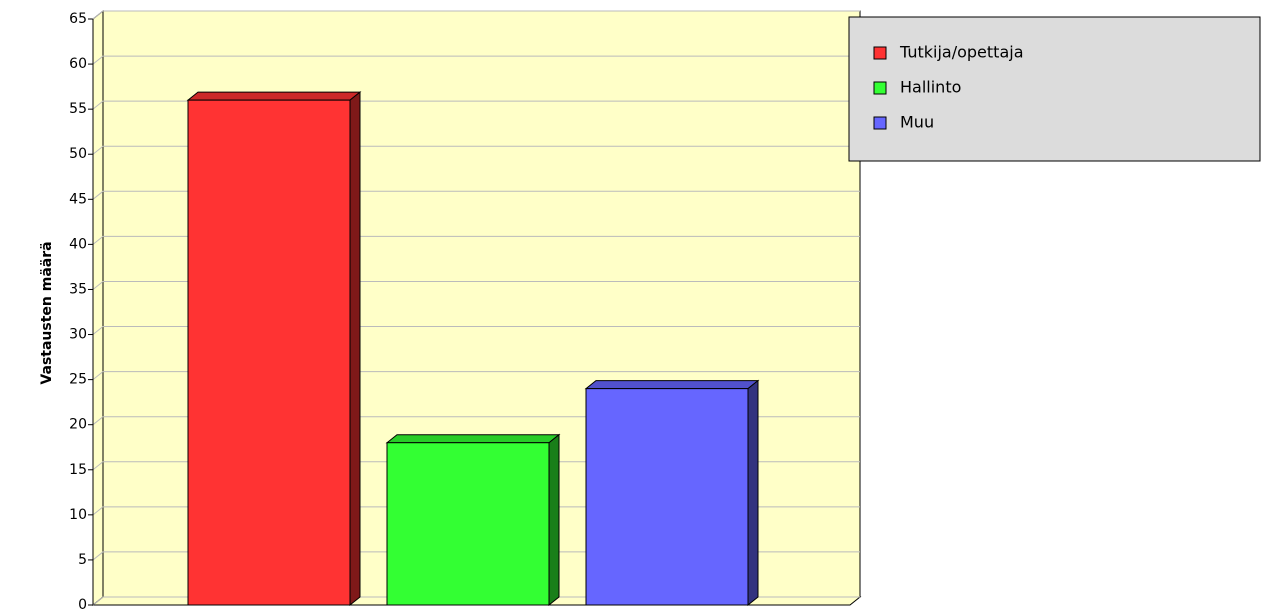 Image resolution: width=1270 pixels, height=616 pixels. Describe the element at coordinates (961, 52) in the screenshot. I see `legend-label: Tutkija/opettaja` at that location.